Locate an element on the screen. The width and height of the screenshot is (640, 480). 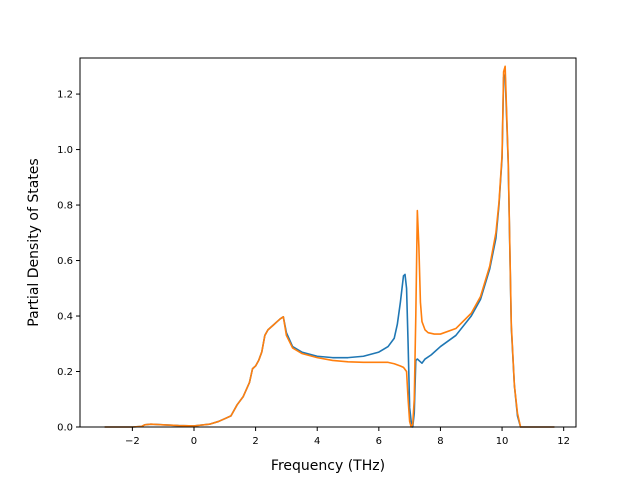
x-tick-label: 4 is located at coordinates (317, 441).